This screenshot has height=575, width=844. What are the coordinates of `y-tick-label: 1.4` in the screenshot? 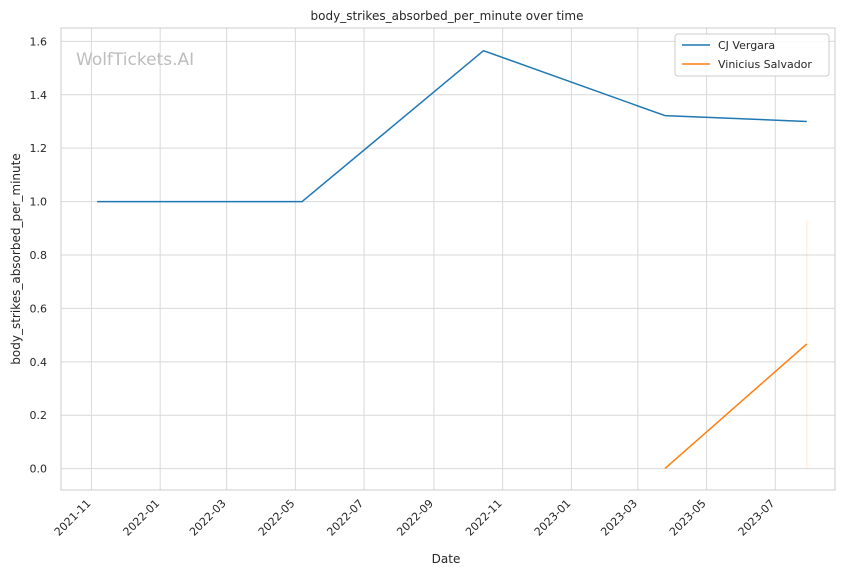 It's located at (39, 95).